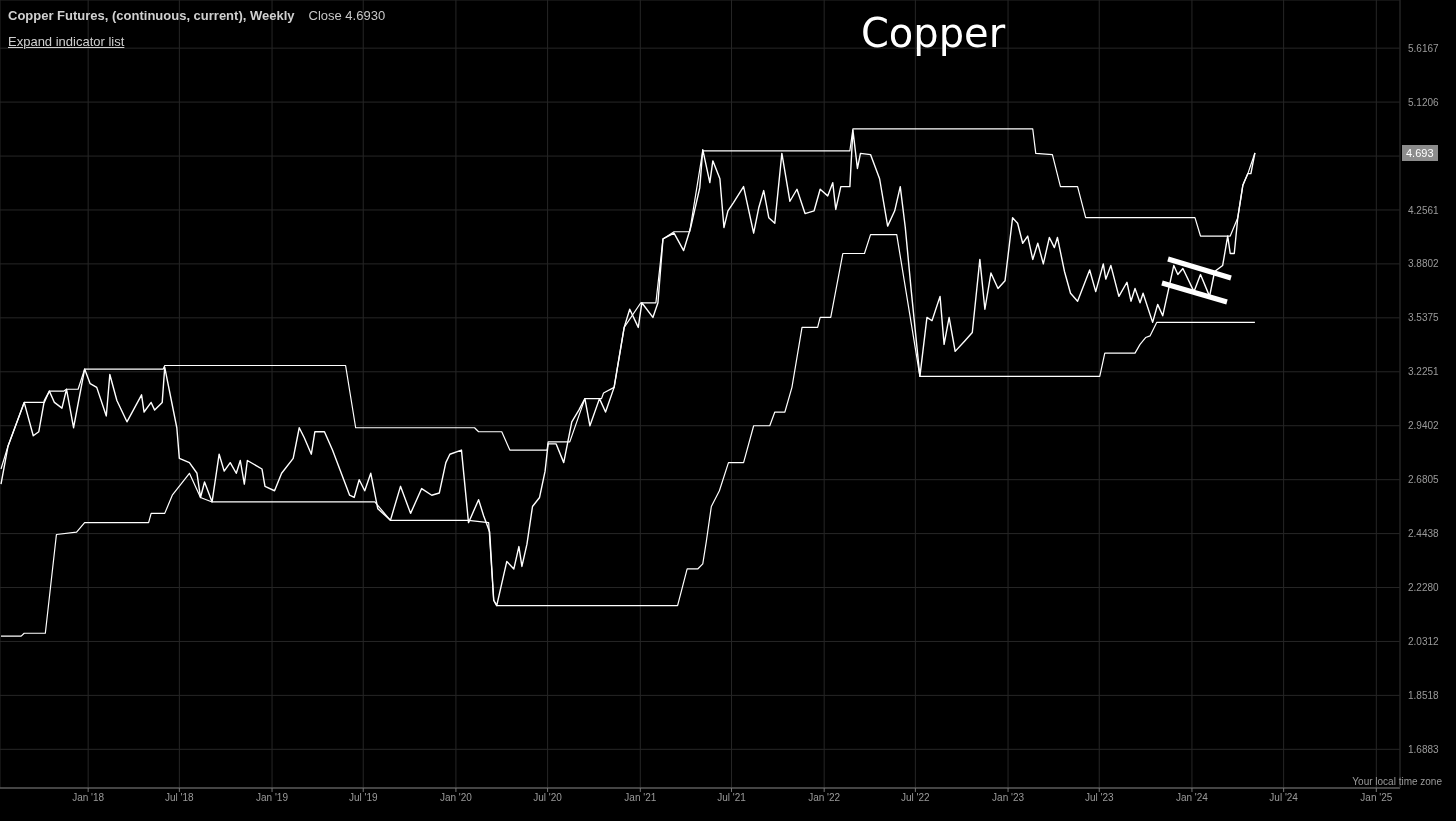  What do you see at coordinates (1424, 749) in the screenshot?
I see `y-tick-label: 1.6883` at bounding box center [1424, 749].